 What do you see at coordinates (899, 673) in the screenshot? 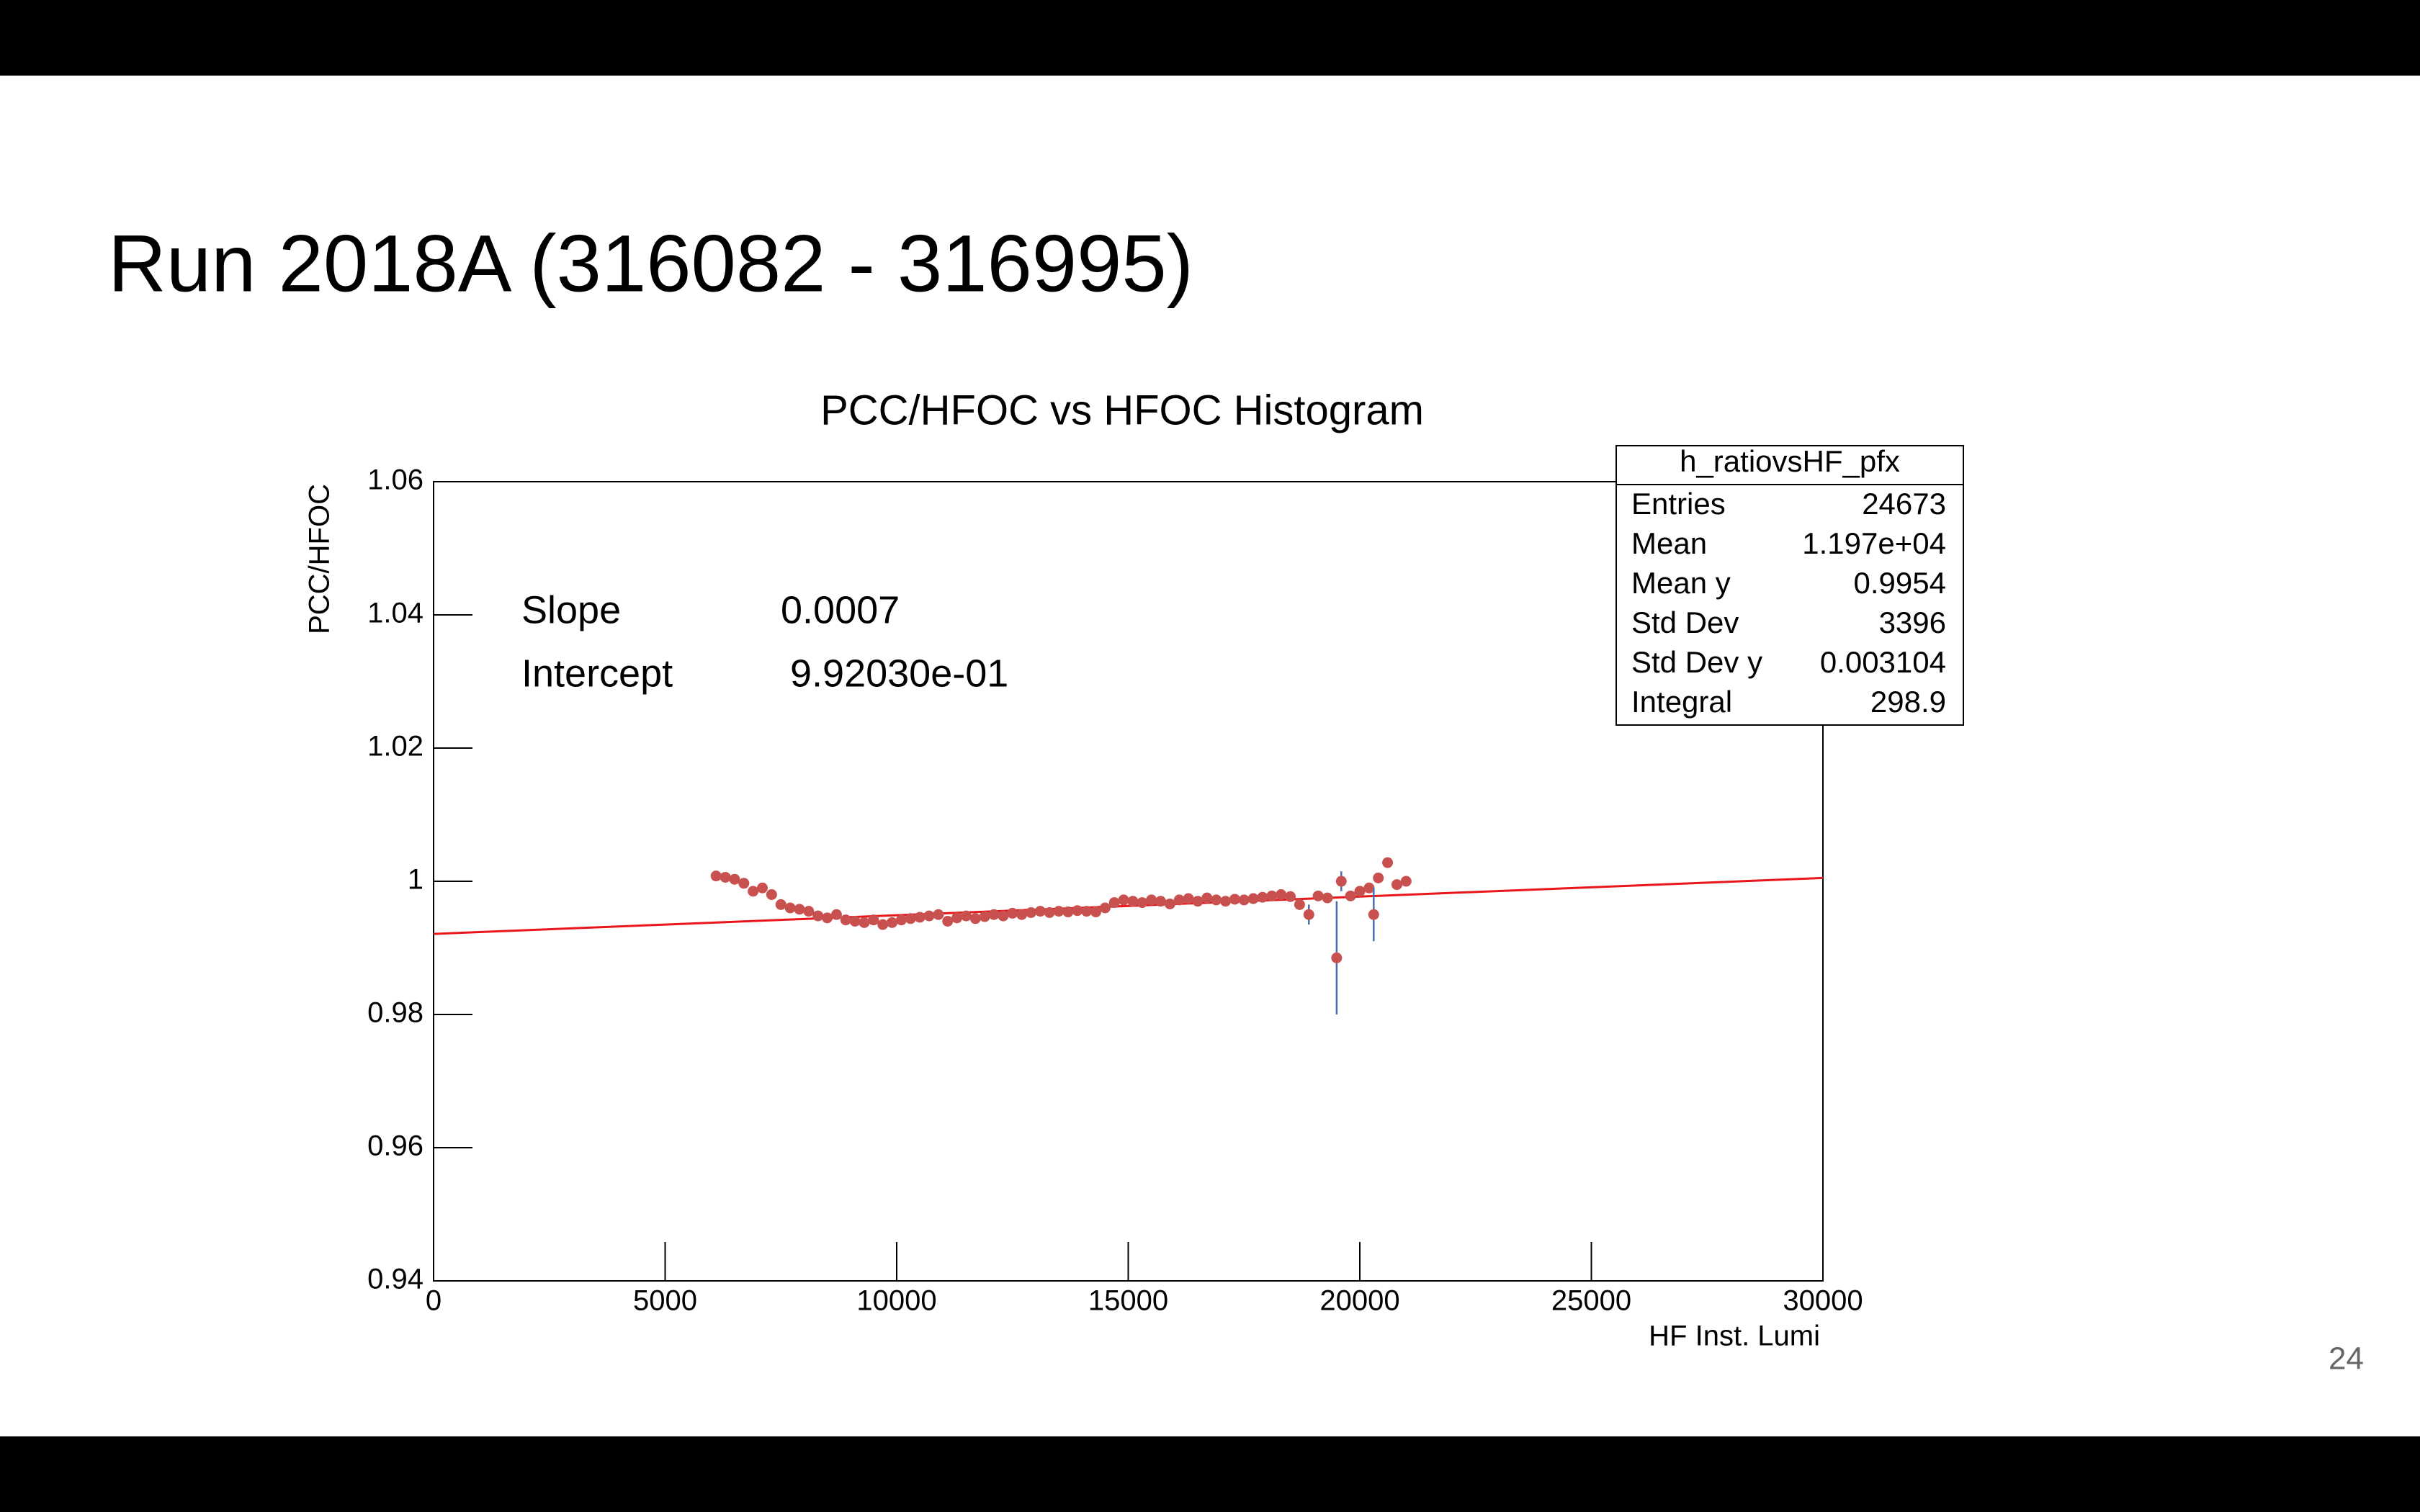
I see `annotation-value: 9.92030e-01` at bounding box center [899, 673].